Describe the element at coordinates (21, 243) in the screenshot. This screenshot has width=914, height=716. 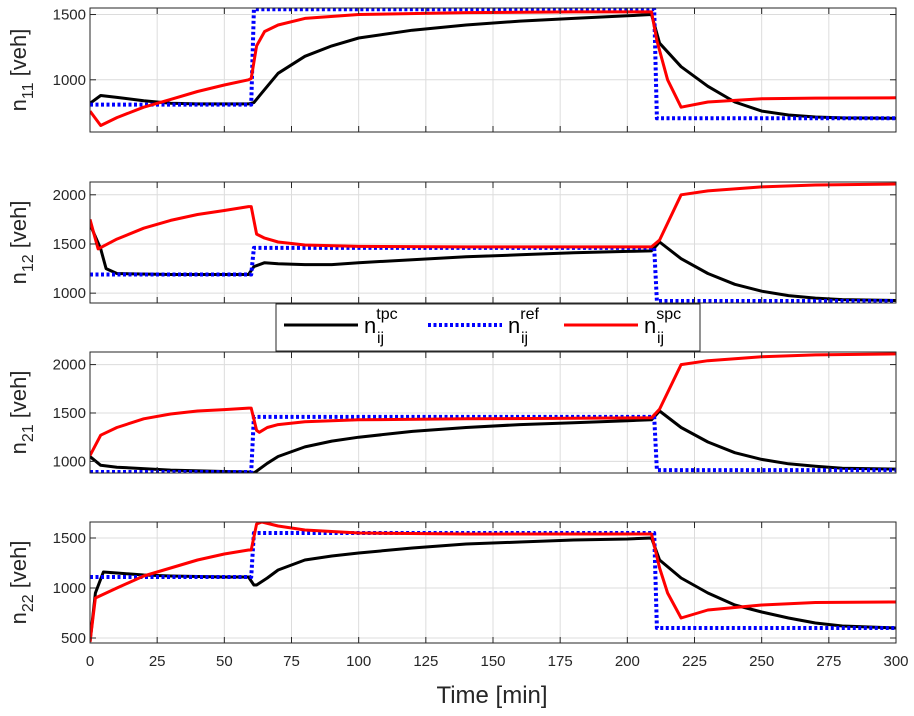
I see `y-axis-label-n12: n12 [veh]` at that location.